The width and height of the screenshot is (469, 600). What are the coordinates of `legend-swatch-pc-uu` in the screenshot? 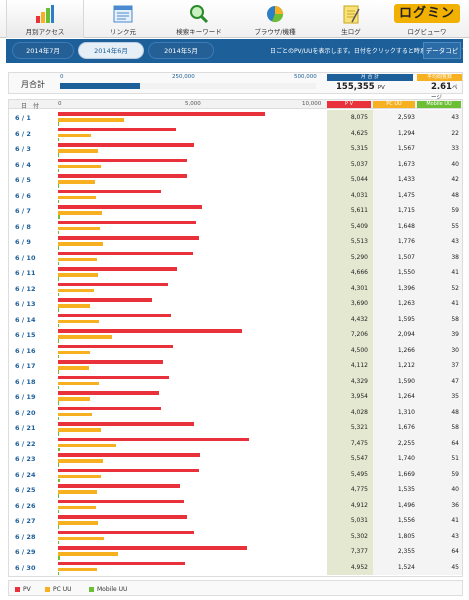 It's located at (47, 589).